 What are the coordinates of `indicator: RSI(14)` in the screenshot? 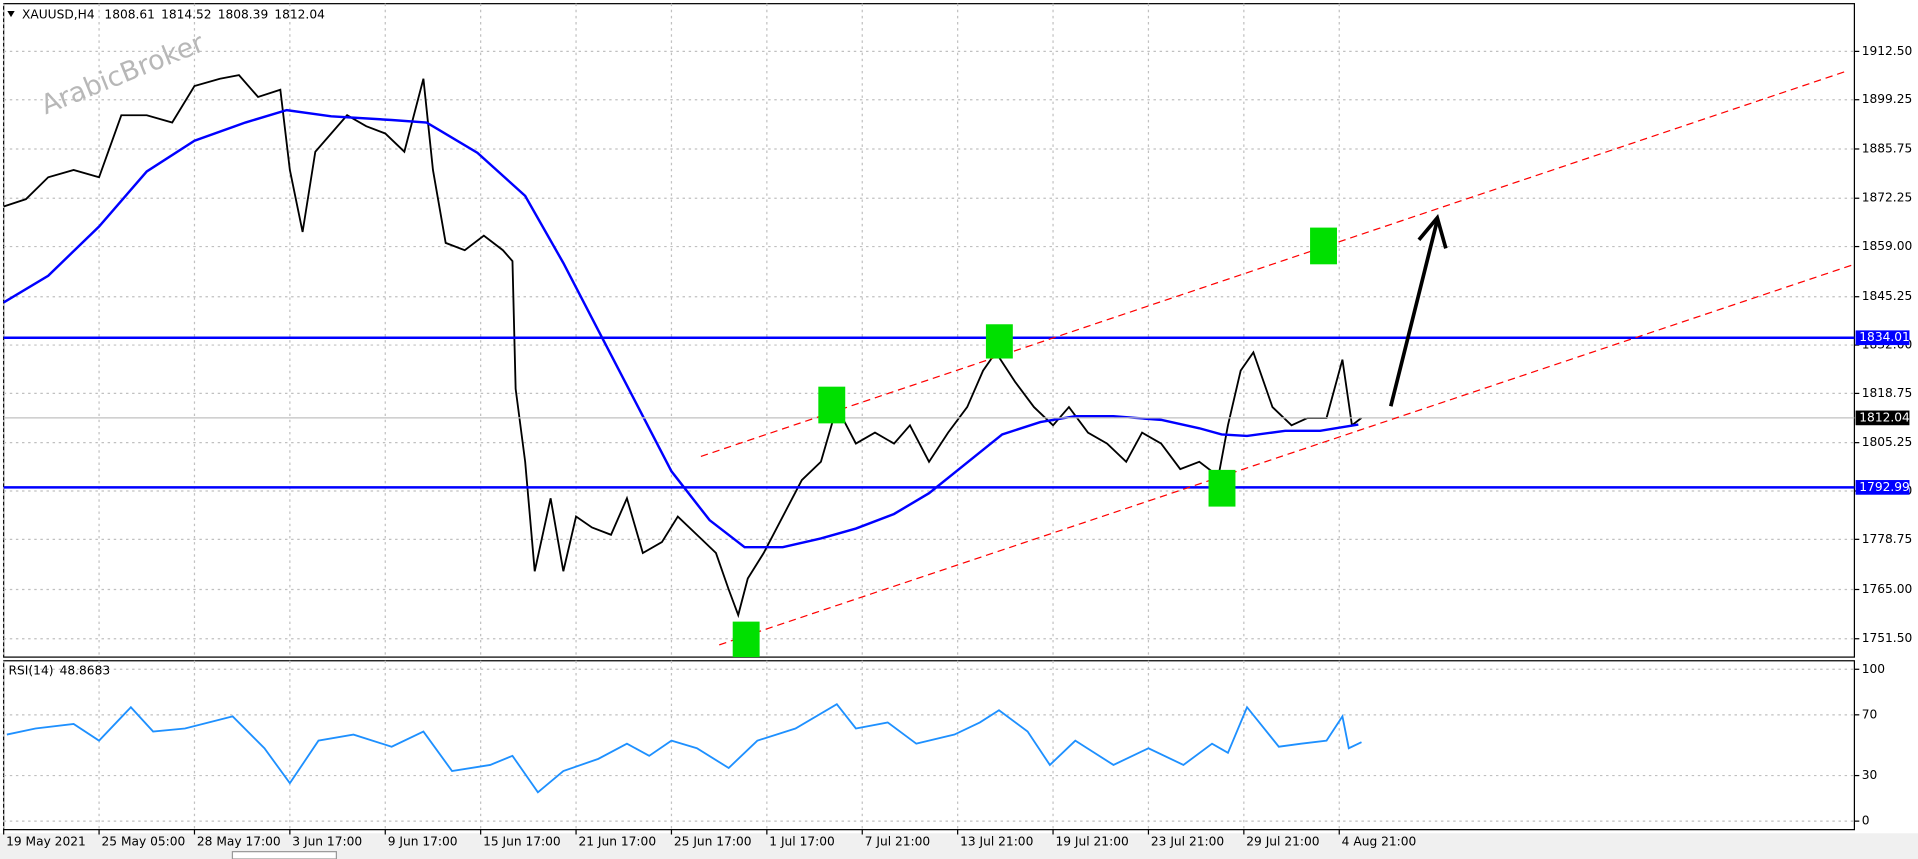 It's located at (31, 670).